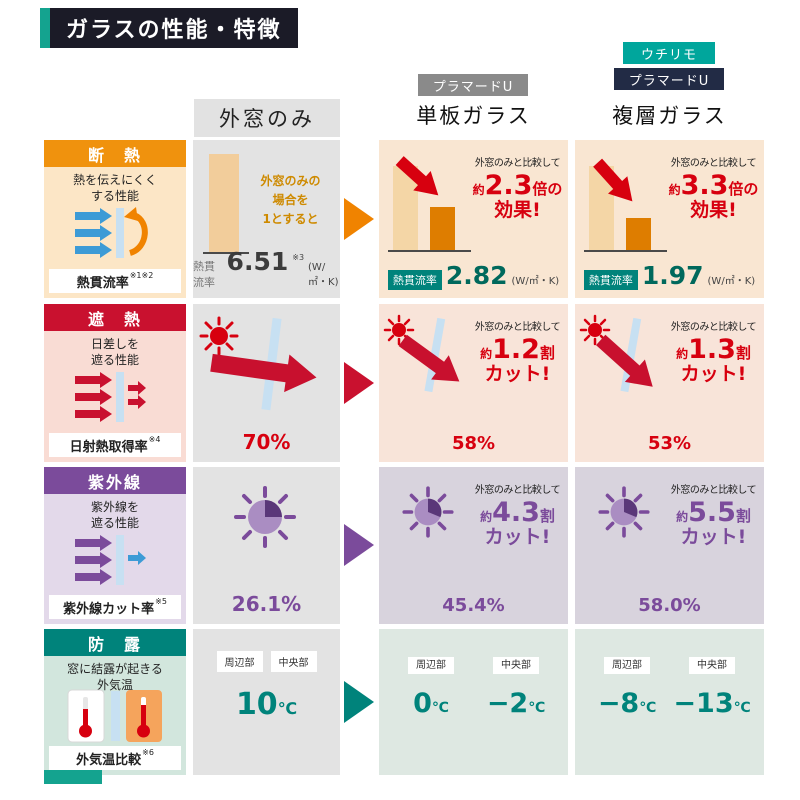 The image size is (800, 800). I want to click on uv-compare-single: 外窓のみと比較して 約4.3割 カット!, so click(517, 516).